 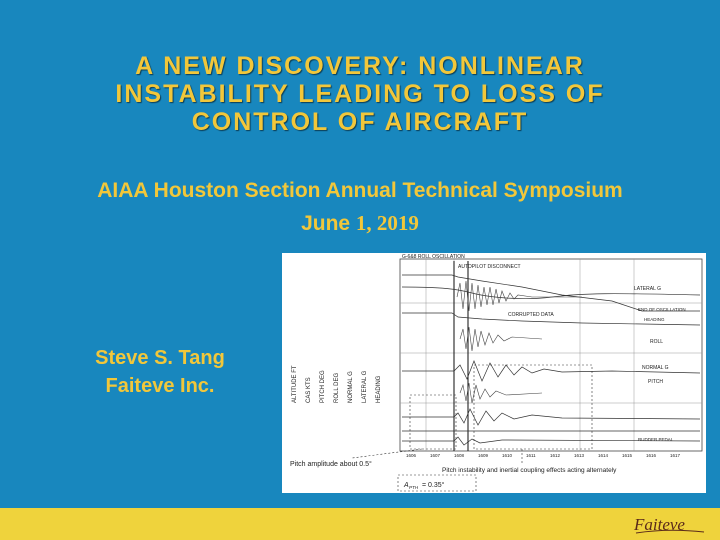 I want to click on label-heading: HEADING, so click(x=654, y=319).